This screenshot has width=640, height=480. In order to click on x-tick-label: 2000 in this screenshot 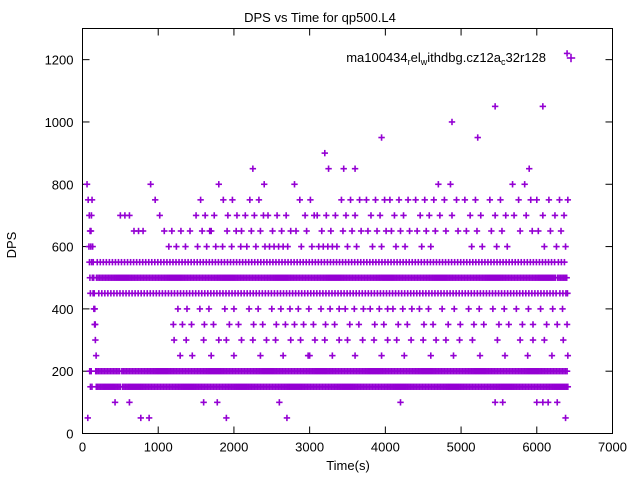, I will do `click(233, 447)`.